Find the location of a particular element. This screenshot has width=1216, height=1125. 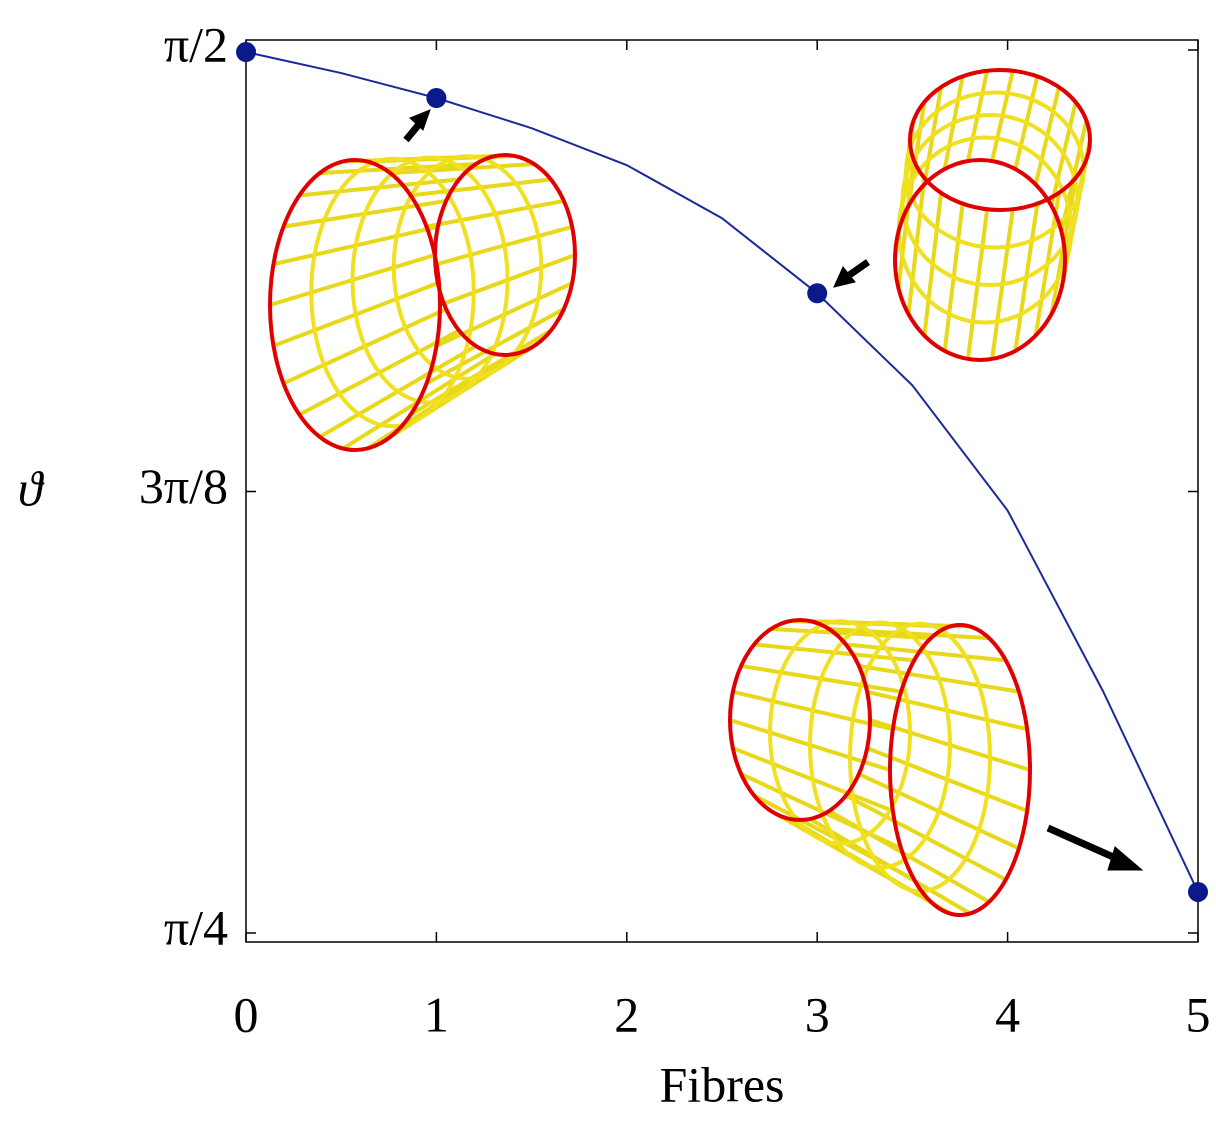

x-tick-label: 3 is located at coordinates (817, 1014).